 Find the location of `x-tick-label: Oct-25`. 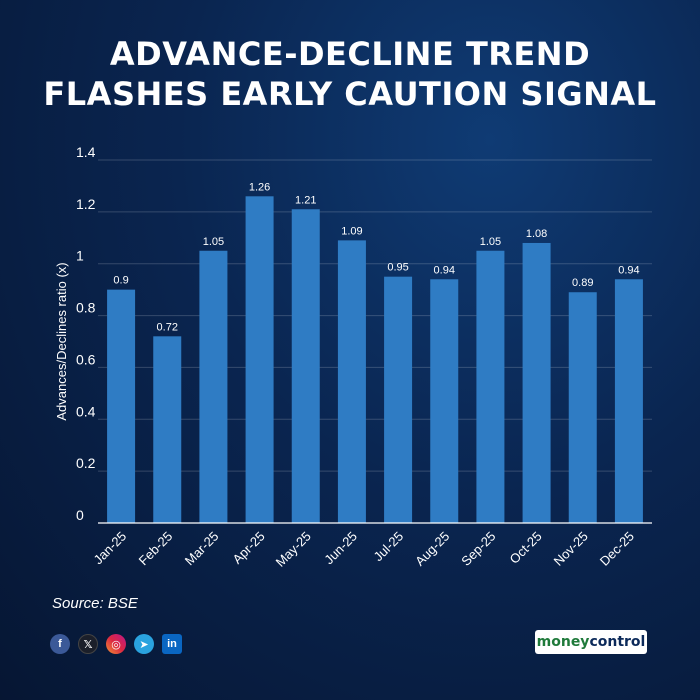

x-tick-label: Oct-25 is located at coordinates (526, 548).